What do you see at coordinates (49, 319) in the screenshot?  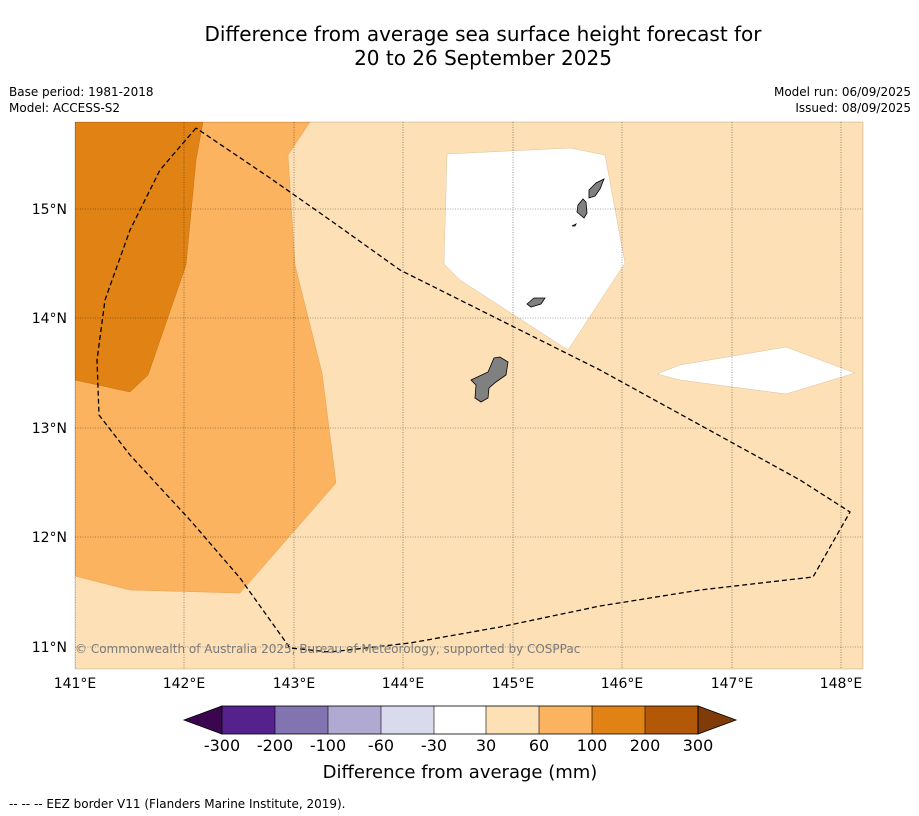 I see `lat-tick-label: 14°N` at bounding box center [49, 319].